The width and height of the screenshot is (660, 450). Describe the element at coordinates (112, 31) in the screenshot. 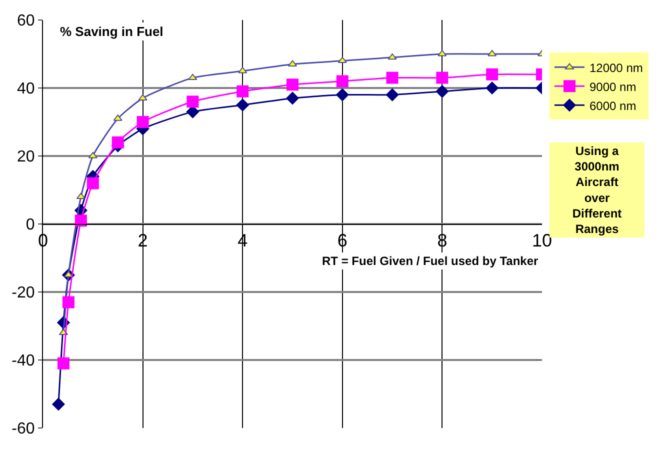

I see `chart-title: % Saving in Fuel` at that location.